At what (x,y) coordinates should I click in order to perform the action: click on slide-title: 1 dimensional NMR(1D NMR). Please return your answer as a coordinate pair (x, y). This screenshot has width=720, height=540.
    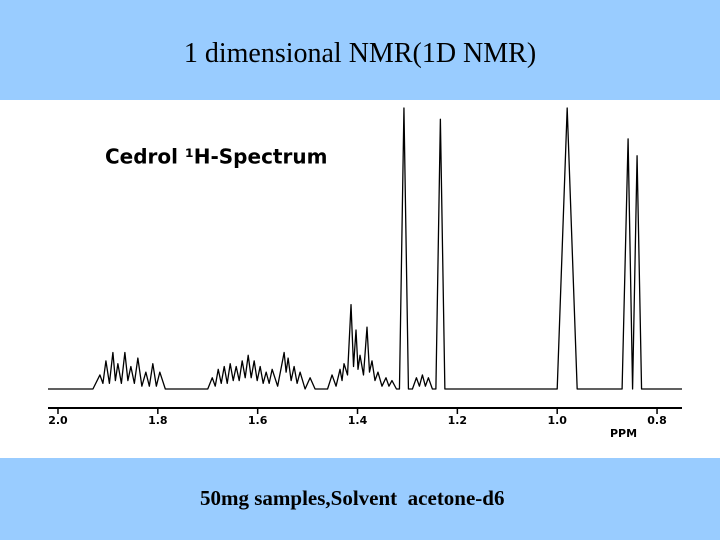
    Looking at the image, I should click on (360, 53).